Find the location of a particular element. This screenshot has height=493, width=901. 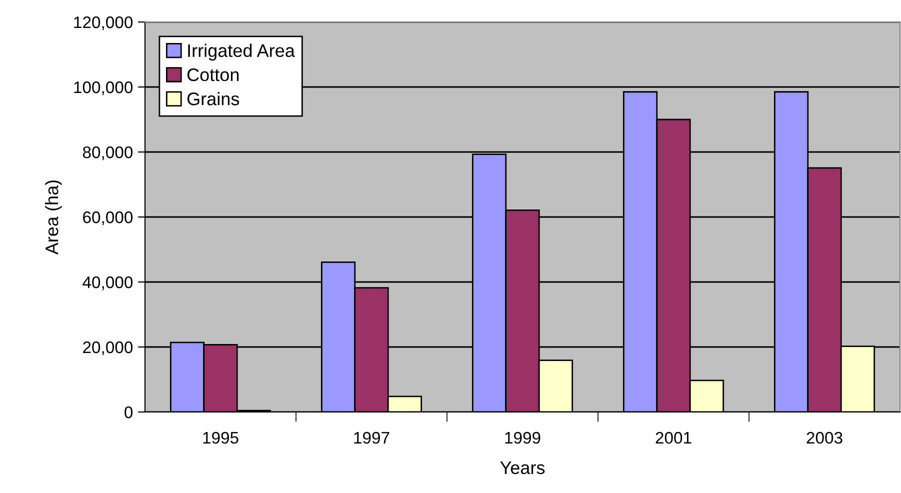

y-tick-label: 100,000 is located at coordinates (103, 88).